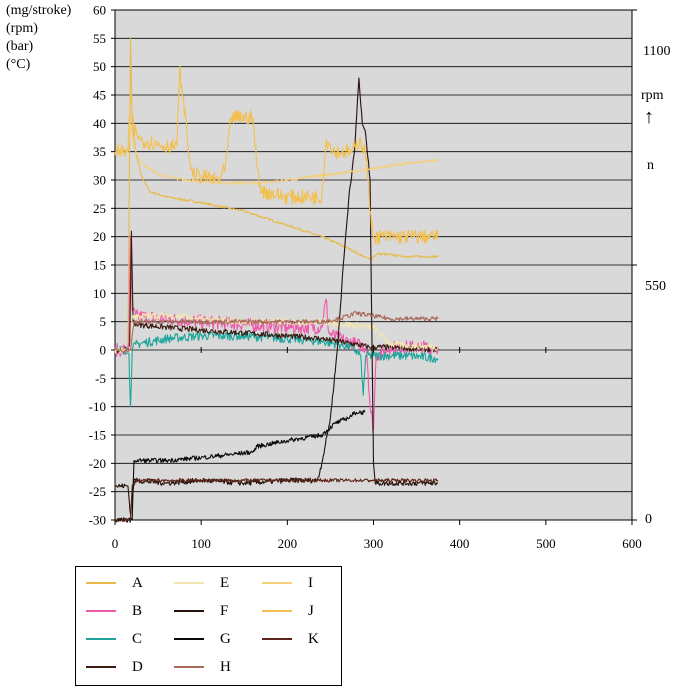 The width and height of the screenshot is (680, 688). What do you see at coordinates (103, 350) in the screenshot?
I see `y-tick-label: 0` at bounding box center [103, 350].